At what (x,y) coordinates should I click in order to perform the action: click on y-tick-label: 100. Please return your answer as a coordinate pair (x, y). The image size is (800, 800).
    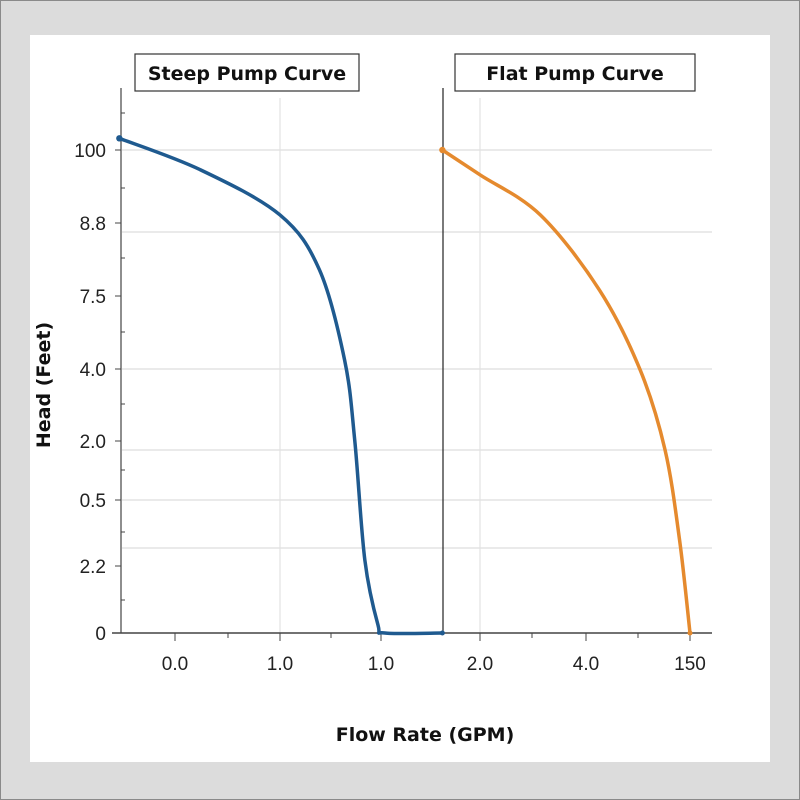
    Looking at the image, I should click on (90, 151).